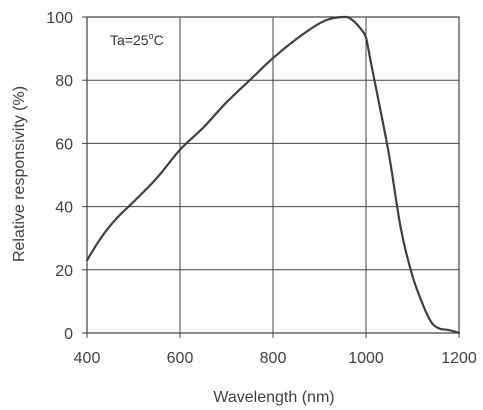 The width and height of the screenshot is (483, 410). What do you see at coordinates (19, 174) in the screenshot?
I see `y-axis-title: Relative responsivity (%)` at bounding box center [19, 174].